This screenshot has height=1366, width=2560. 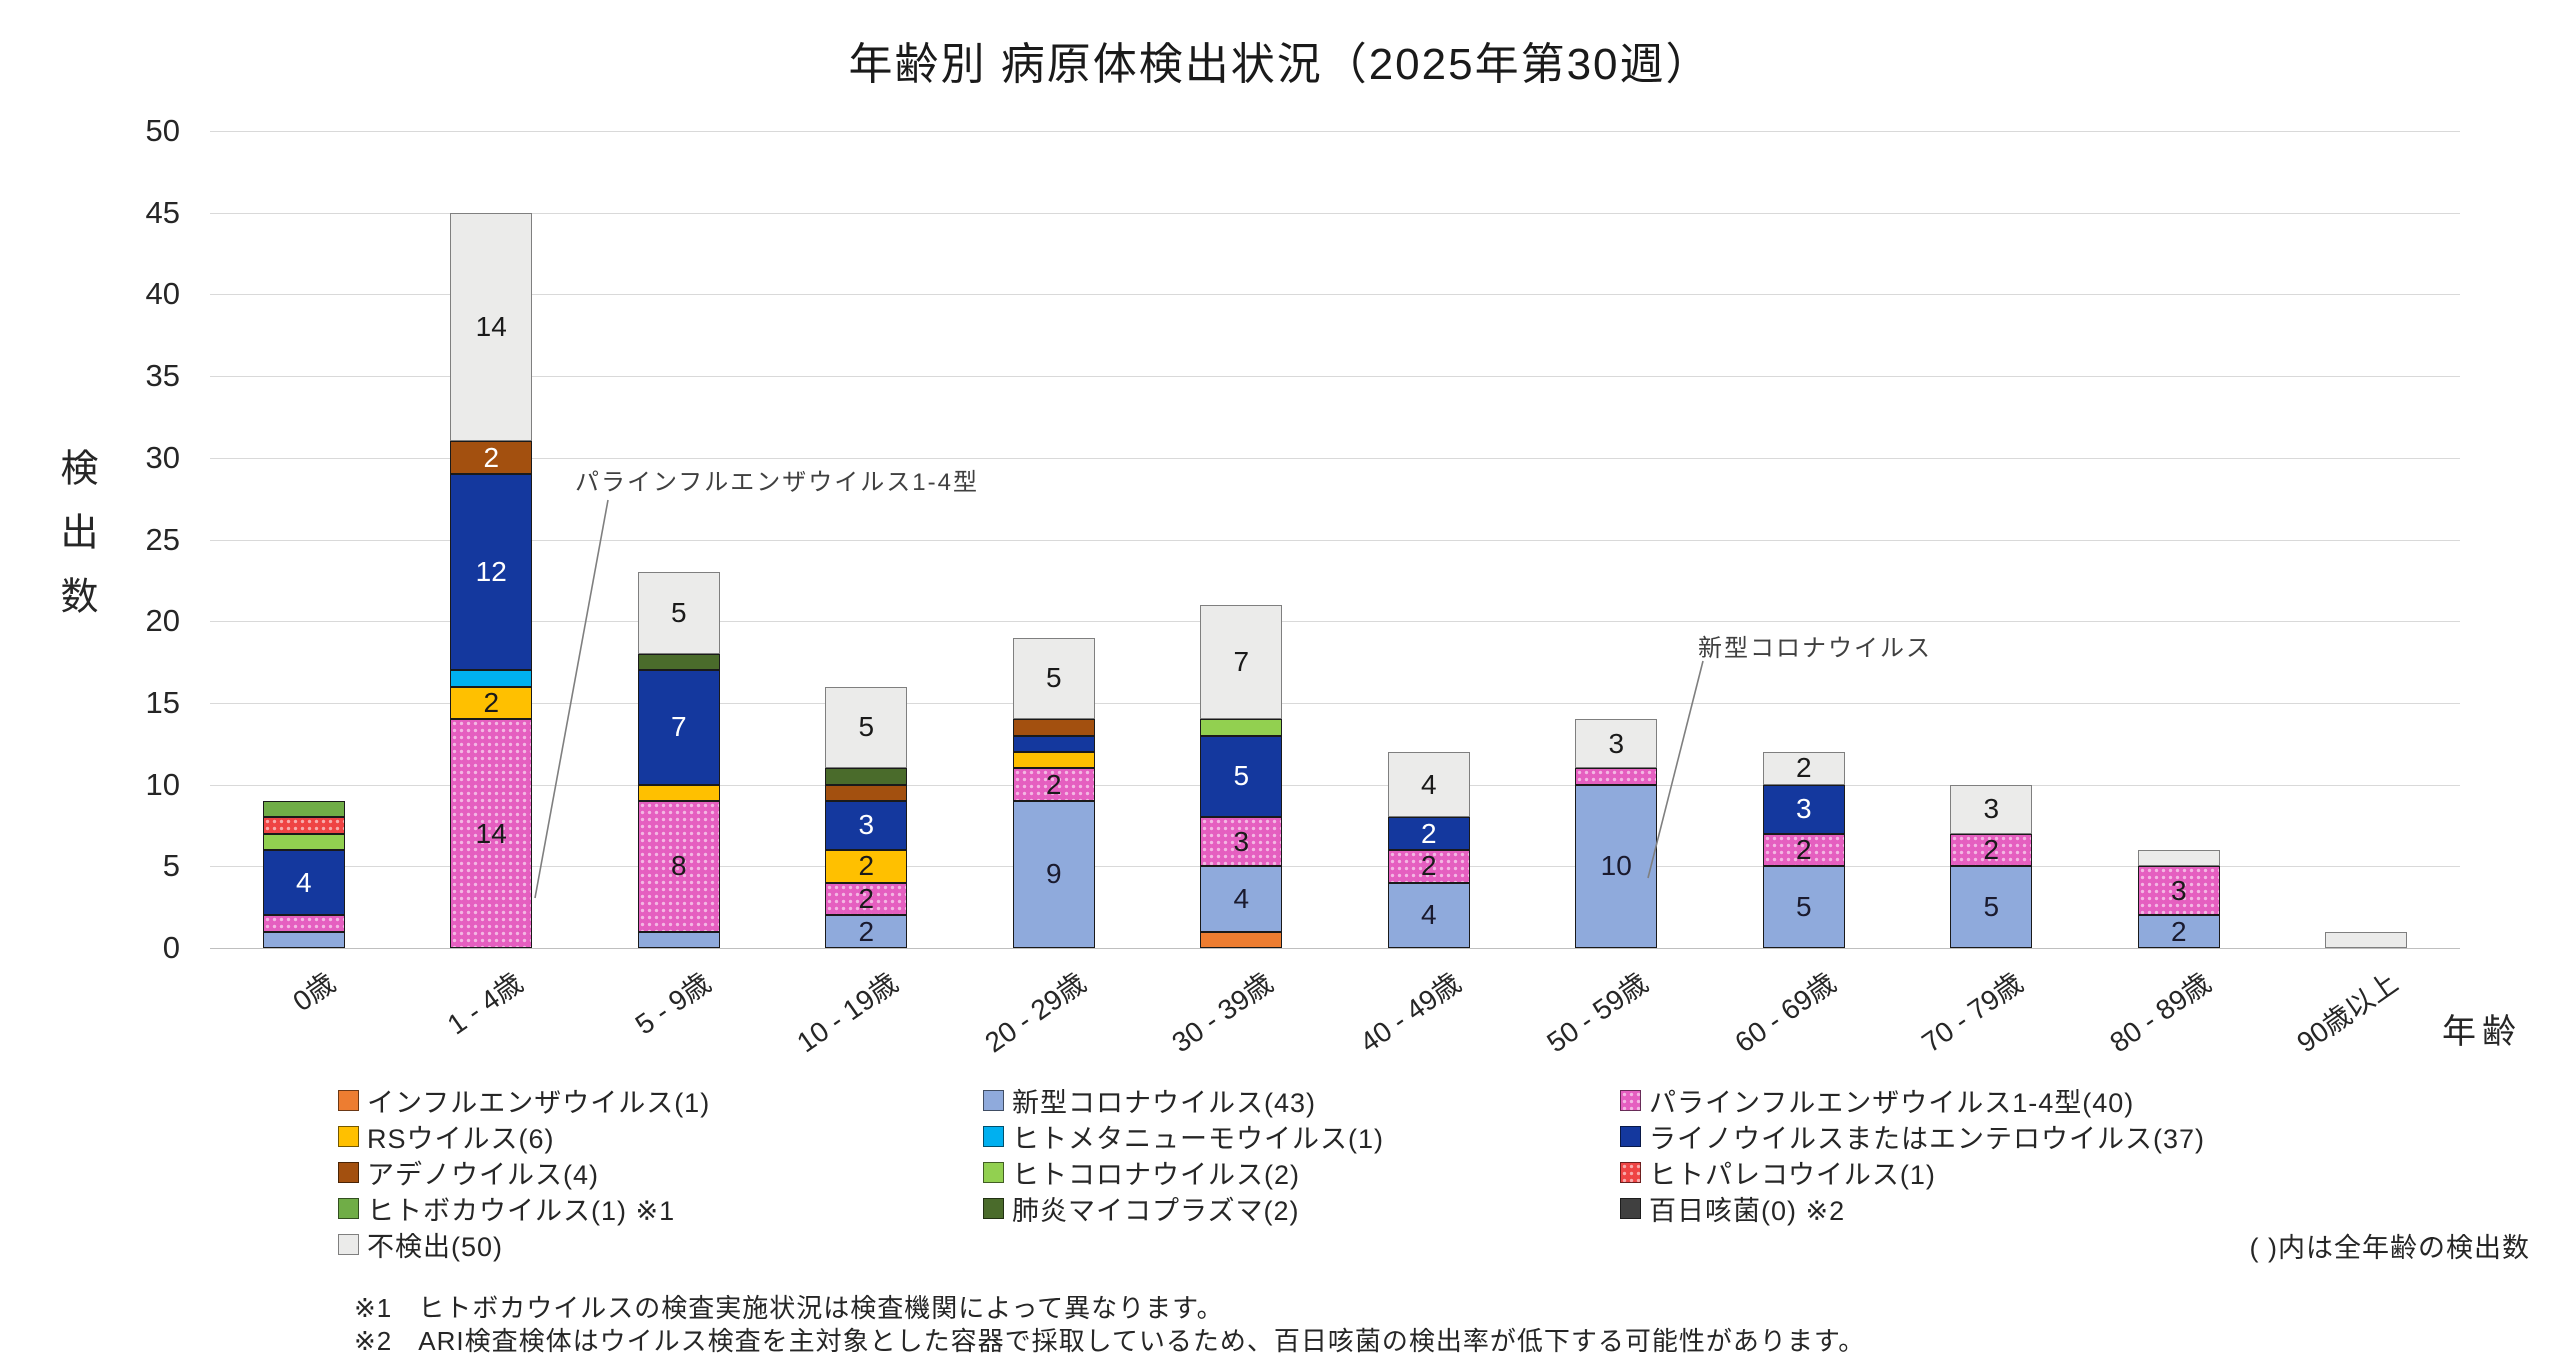 What do you see at coordinates (373, 1341) in the screenshot?
I see `footnote-2-mark: ※2` at bounding box center [373, 1341].